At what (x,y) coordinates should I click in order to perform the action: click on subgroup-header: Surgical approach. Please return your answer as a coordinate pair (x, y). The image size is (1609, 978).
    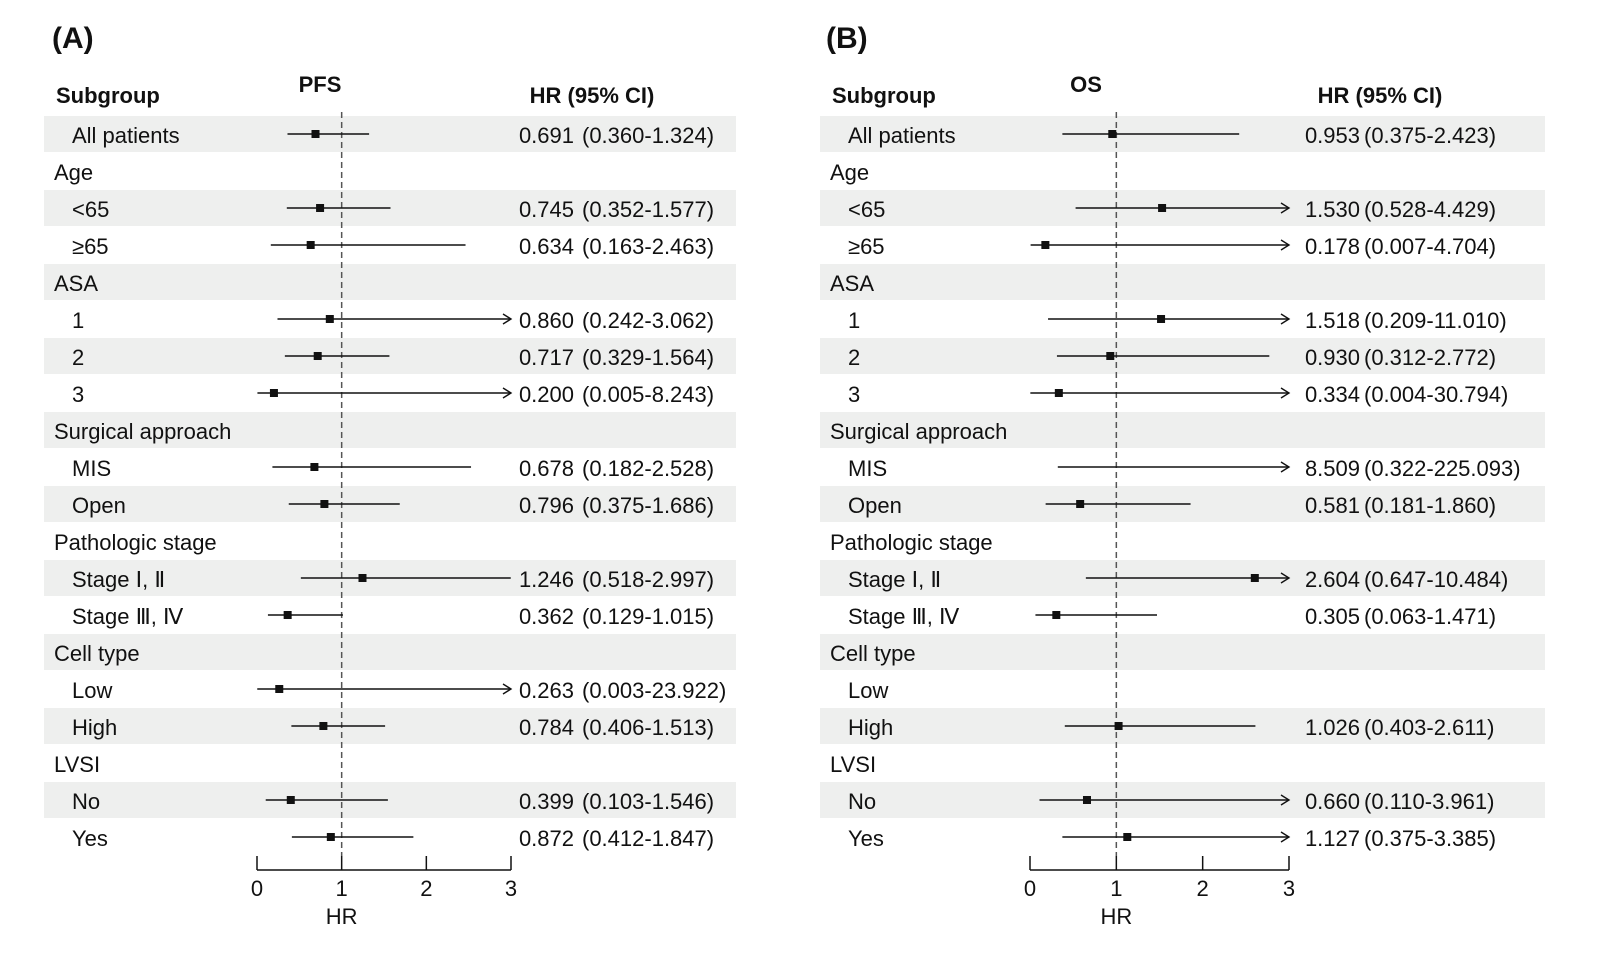
    Looking at the image, I should click on (918, 431).